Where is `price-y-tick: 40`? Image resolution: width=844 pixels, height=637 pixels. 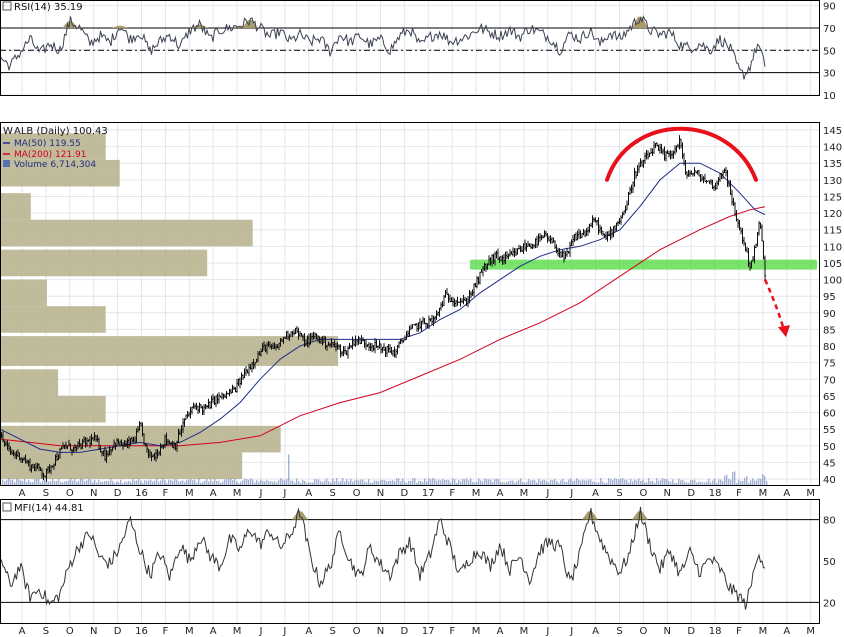 price-y-tick: 40 is located at coordinates (829, 480).